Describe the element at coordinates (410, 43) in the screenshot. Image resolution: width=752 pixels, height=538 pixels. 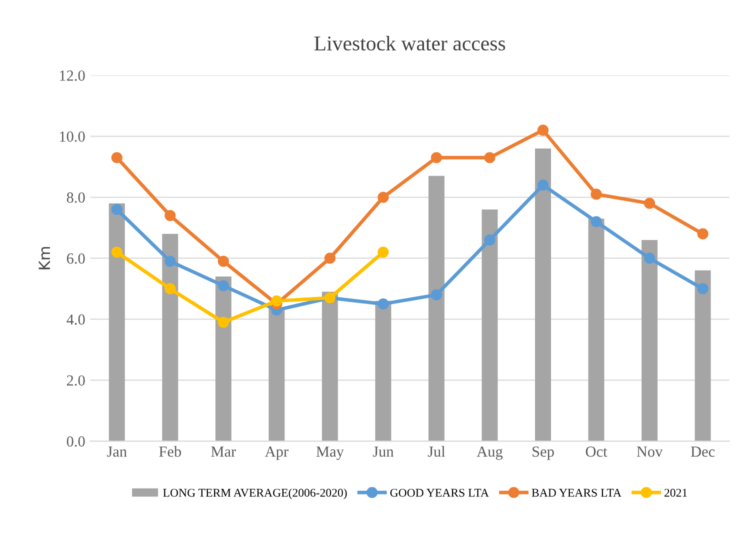
I see `chart-title: Livestock water access` at that location.